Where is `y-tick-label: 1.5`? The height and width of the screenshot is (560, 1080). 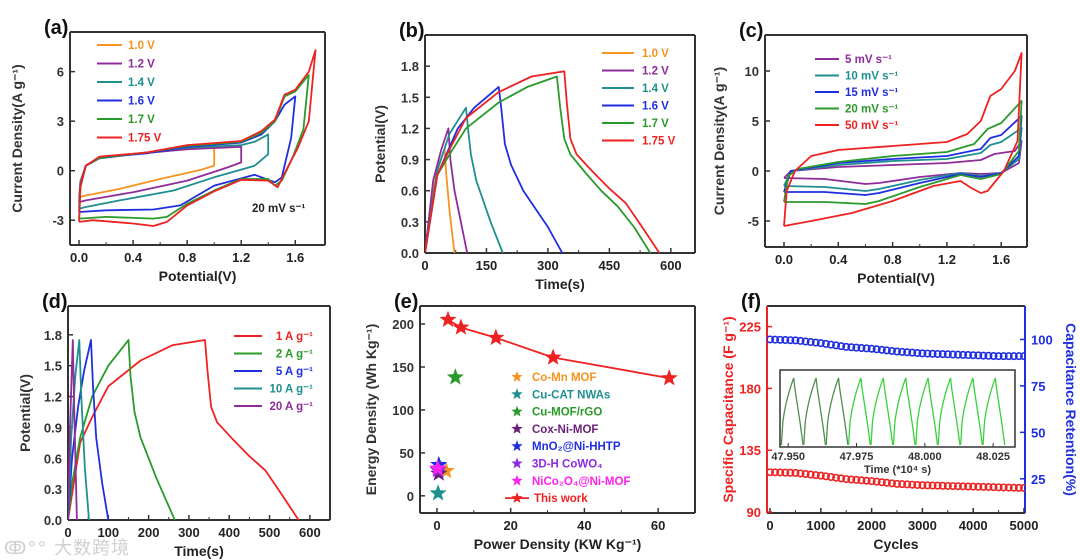 y-tick-label: 1.5 is located at coordinates (410, 97).